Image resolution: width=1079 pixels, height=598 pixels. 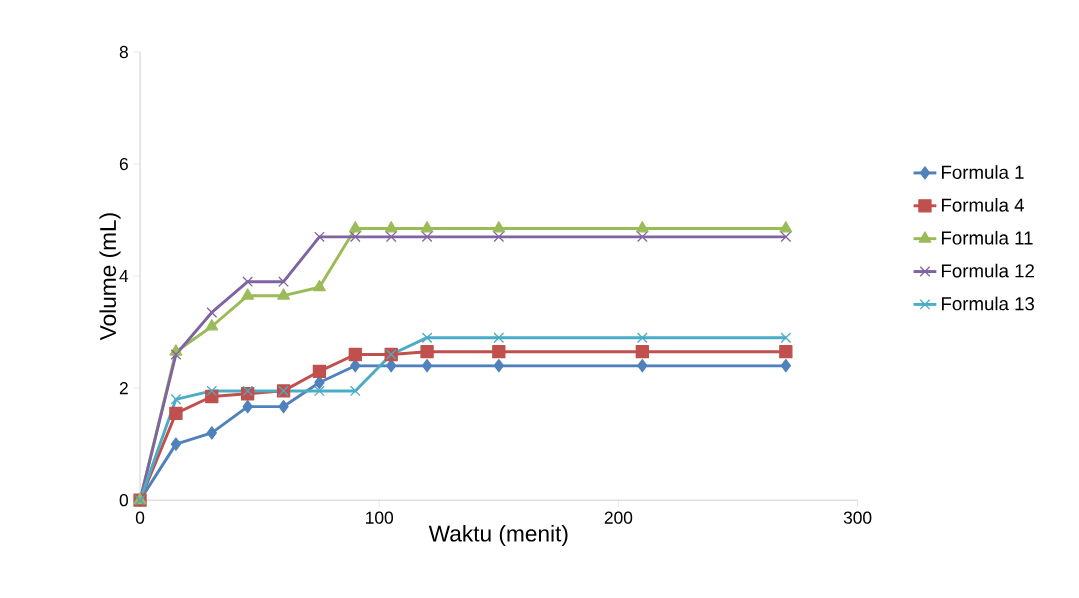 I want to click on x-tick-label: 200, so click(x=618, y=517).